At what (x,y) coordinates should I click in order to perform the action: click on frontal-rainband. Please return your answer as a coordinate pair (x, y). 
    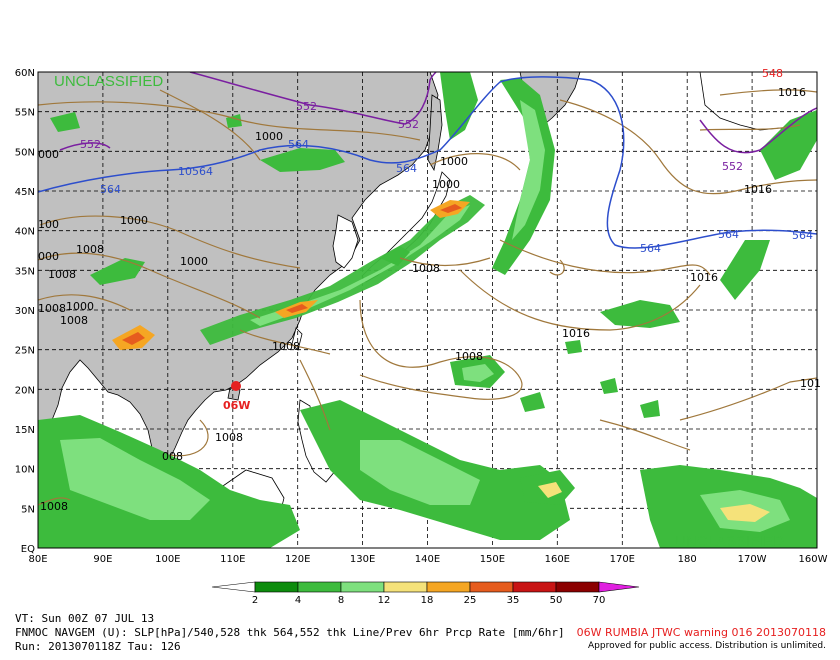
    Looking at the image, I should click on (342, 270).